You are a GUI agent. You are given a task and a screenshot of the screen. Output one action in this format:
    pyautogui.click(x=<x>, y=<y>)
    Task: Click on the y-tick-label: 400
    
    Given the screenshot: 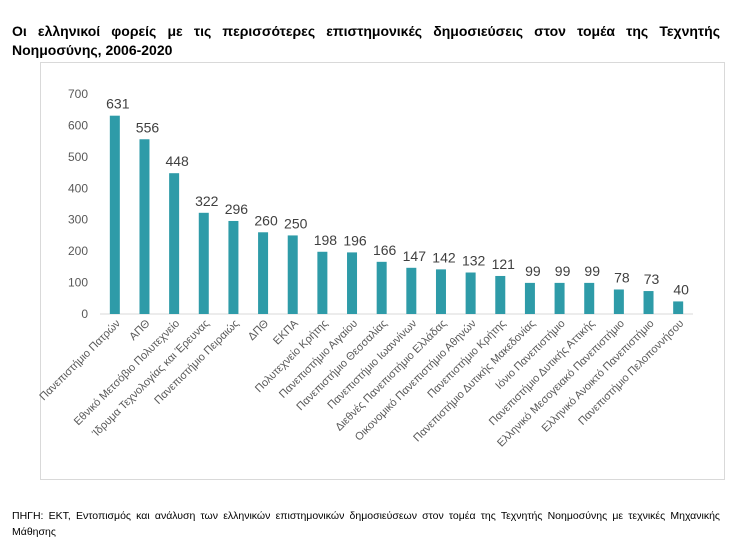 What is the action you would take?
    pyautogui.click(x=78, y=188)
    